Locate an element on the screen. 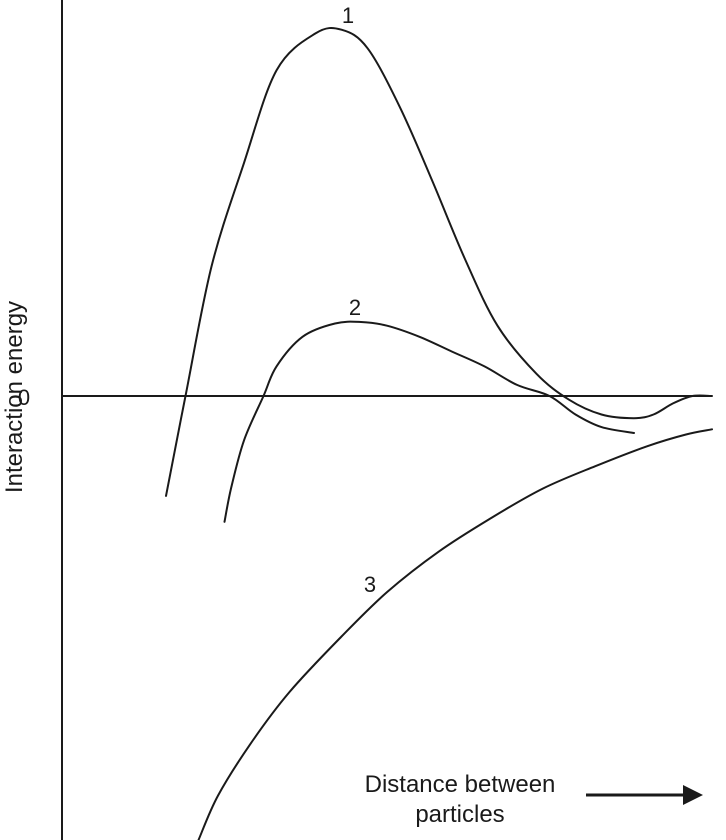 The image size is (726, 840). series-label-3: 3 is located at coordinates (370, 584).